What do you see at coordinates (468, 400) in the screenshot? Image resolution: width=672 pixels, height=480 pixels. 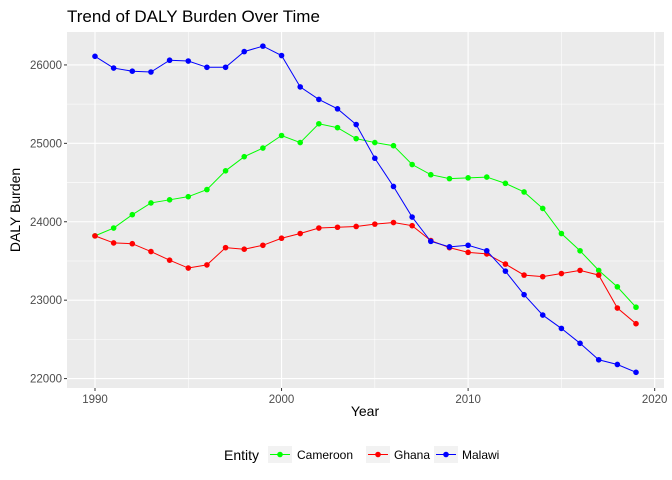 I see `x-tick-label: 2010` at bounding box center [468, 400].